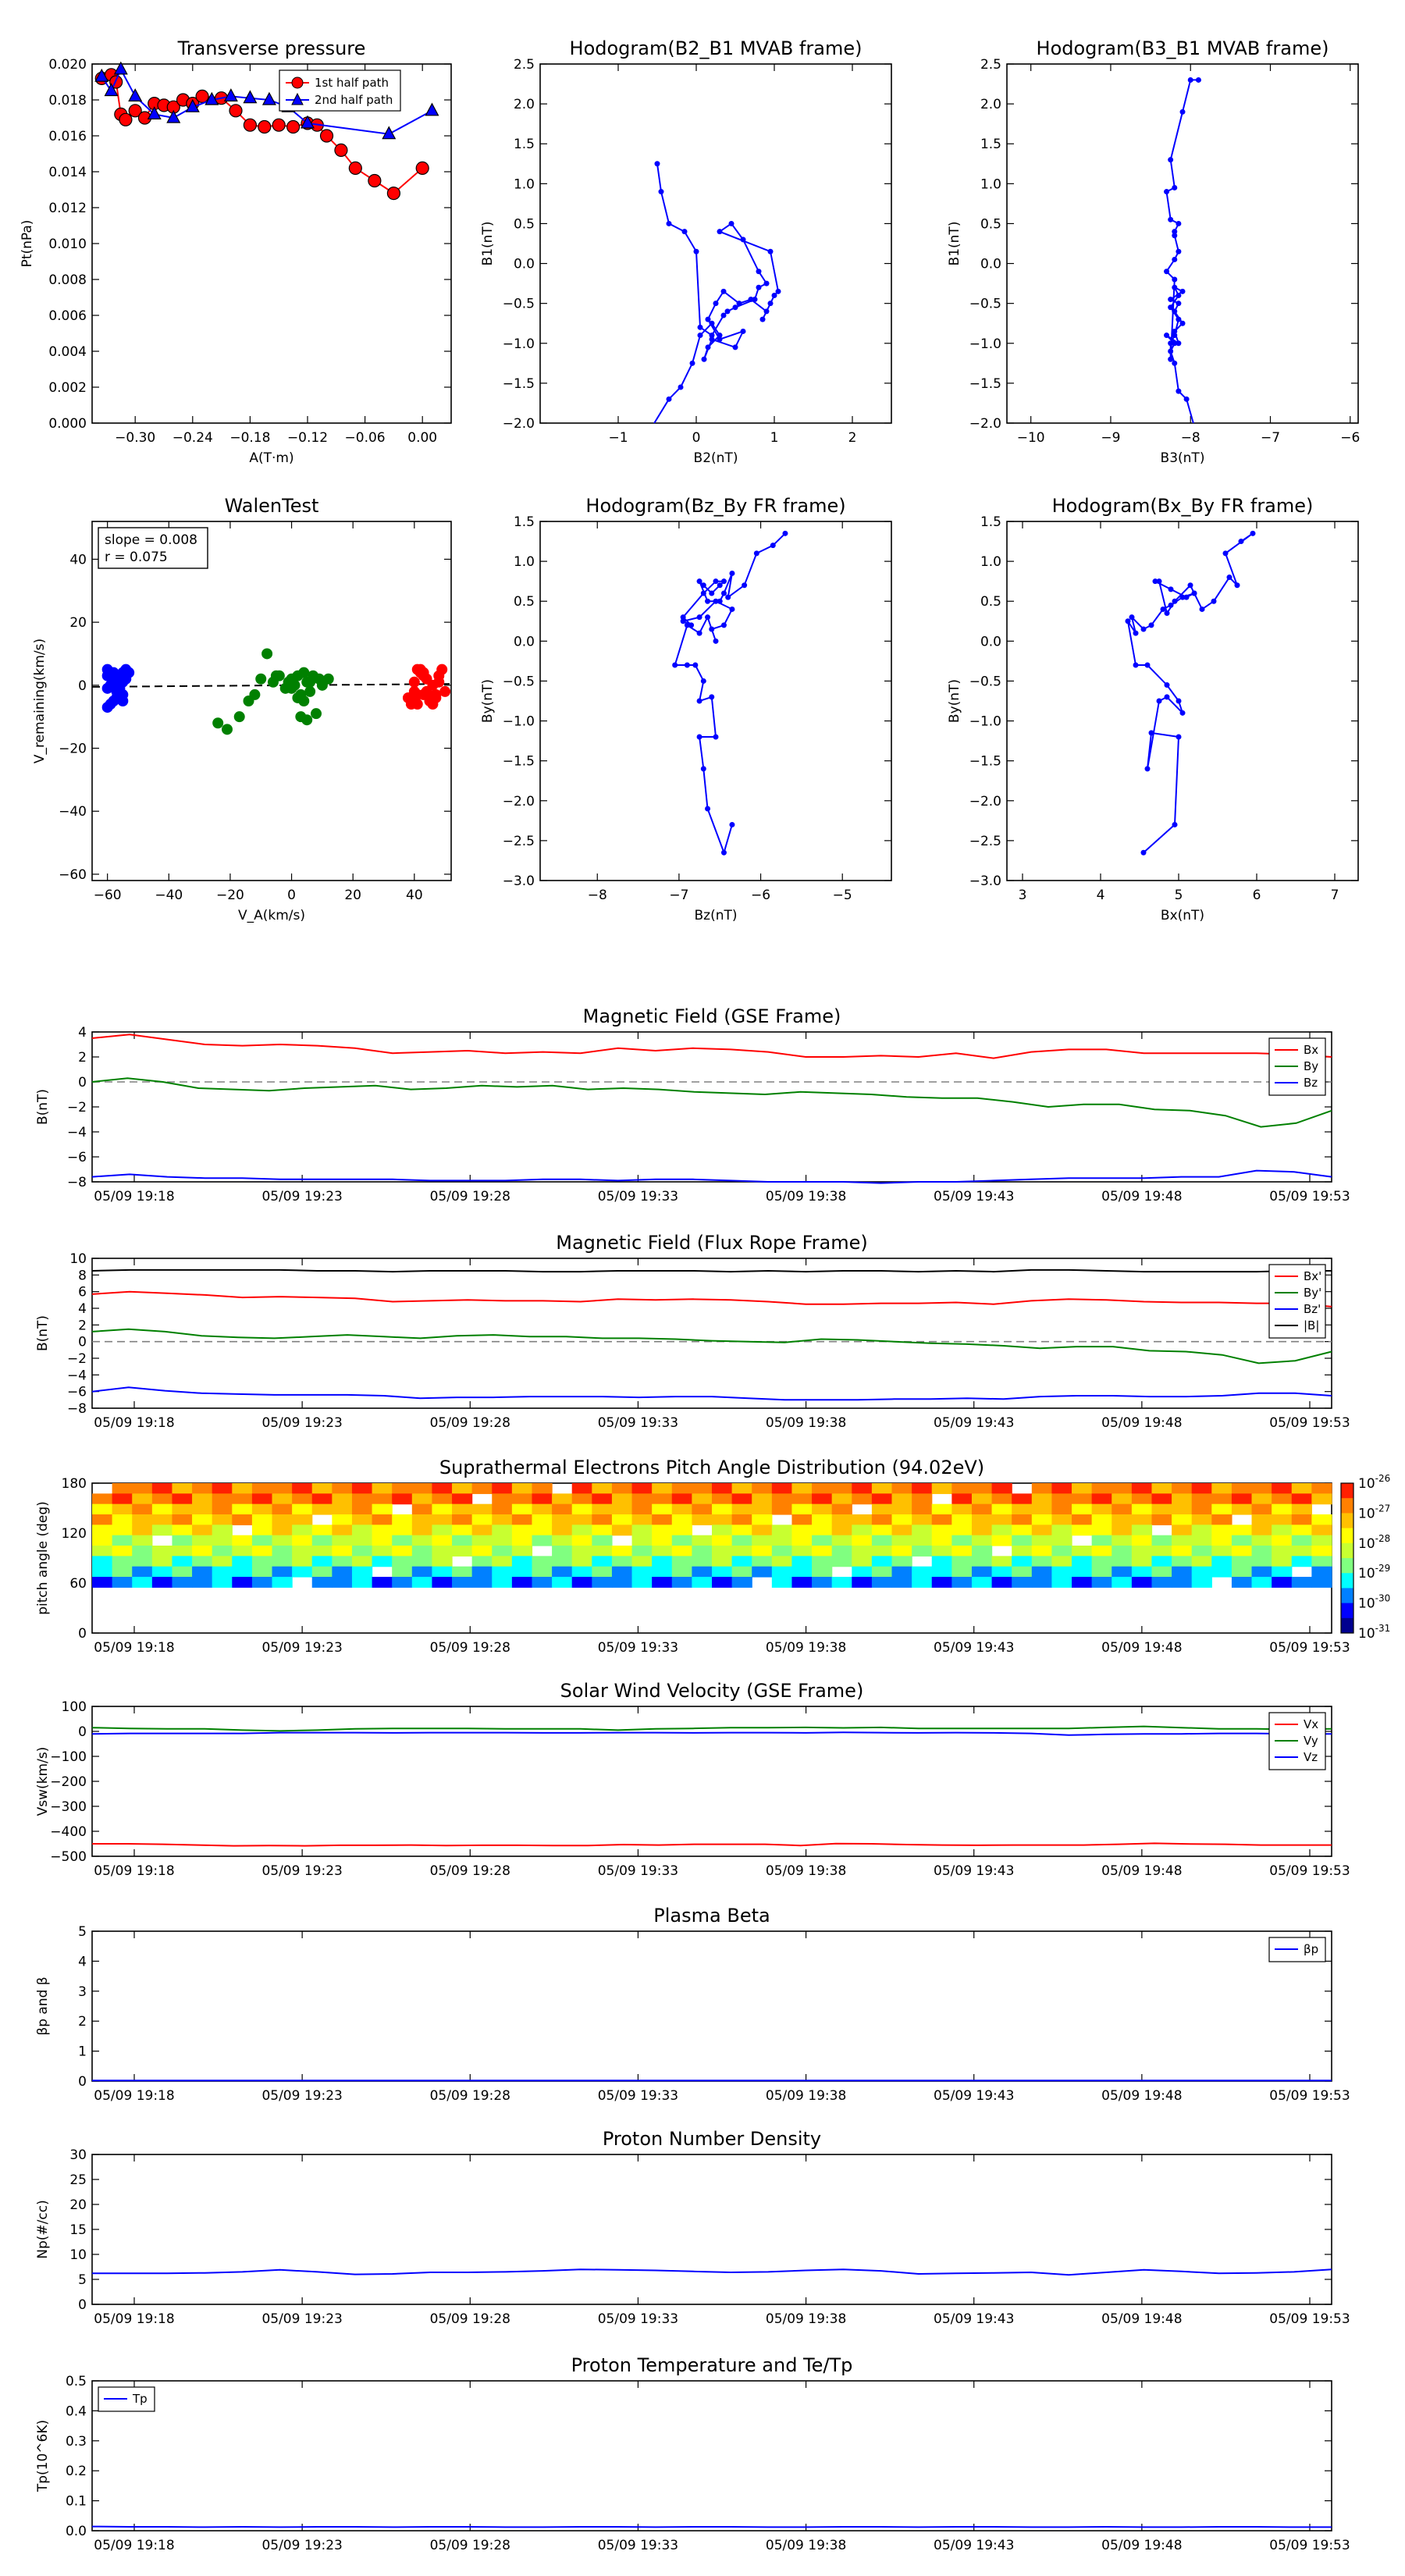  What do you see at coordinates (470, 2096) in the screenshot?
I see `time-tick-label: 05/09 19:28` at bounding box center [470, 2096].